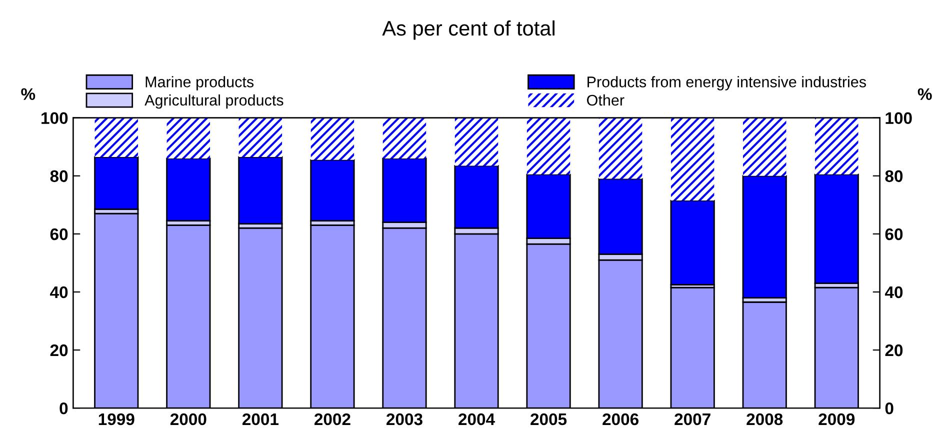  Describe the element at coordinates (468, 30) in the screenshot. I see `chart-title: As per cent of total` at that location.